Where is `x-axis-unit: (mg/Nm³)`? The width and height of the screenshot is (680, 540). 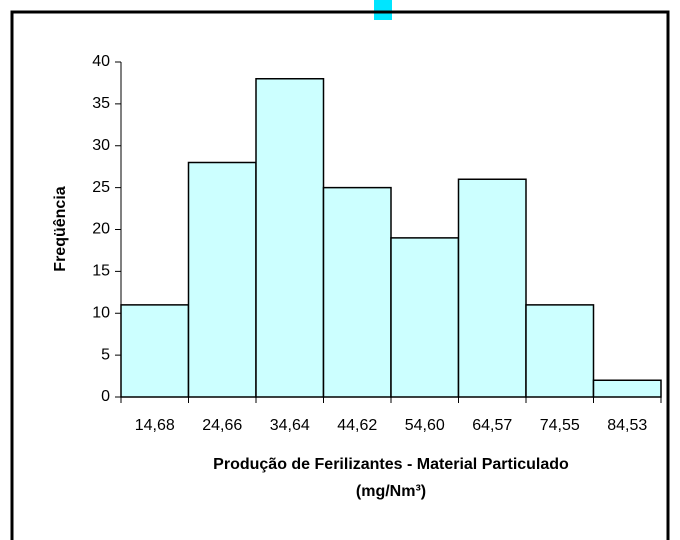
x-axis-unit: (mg/Nm³) is located at coordinates (391, 491).